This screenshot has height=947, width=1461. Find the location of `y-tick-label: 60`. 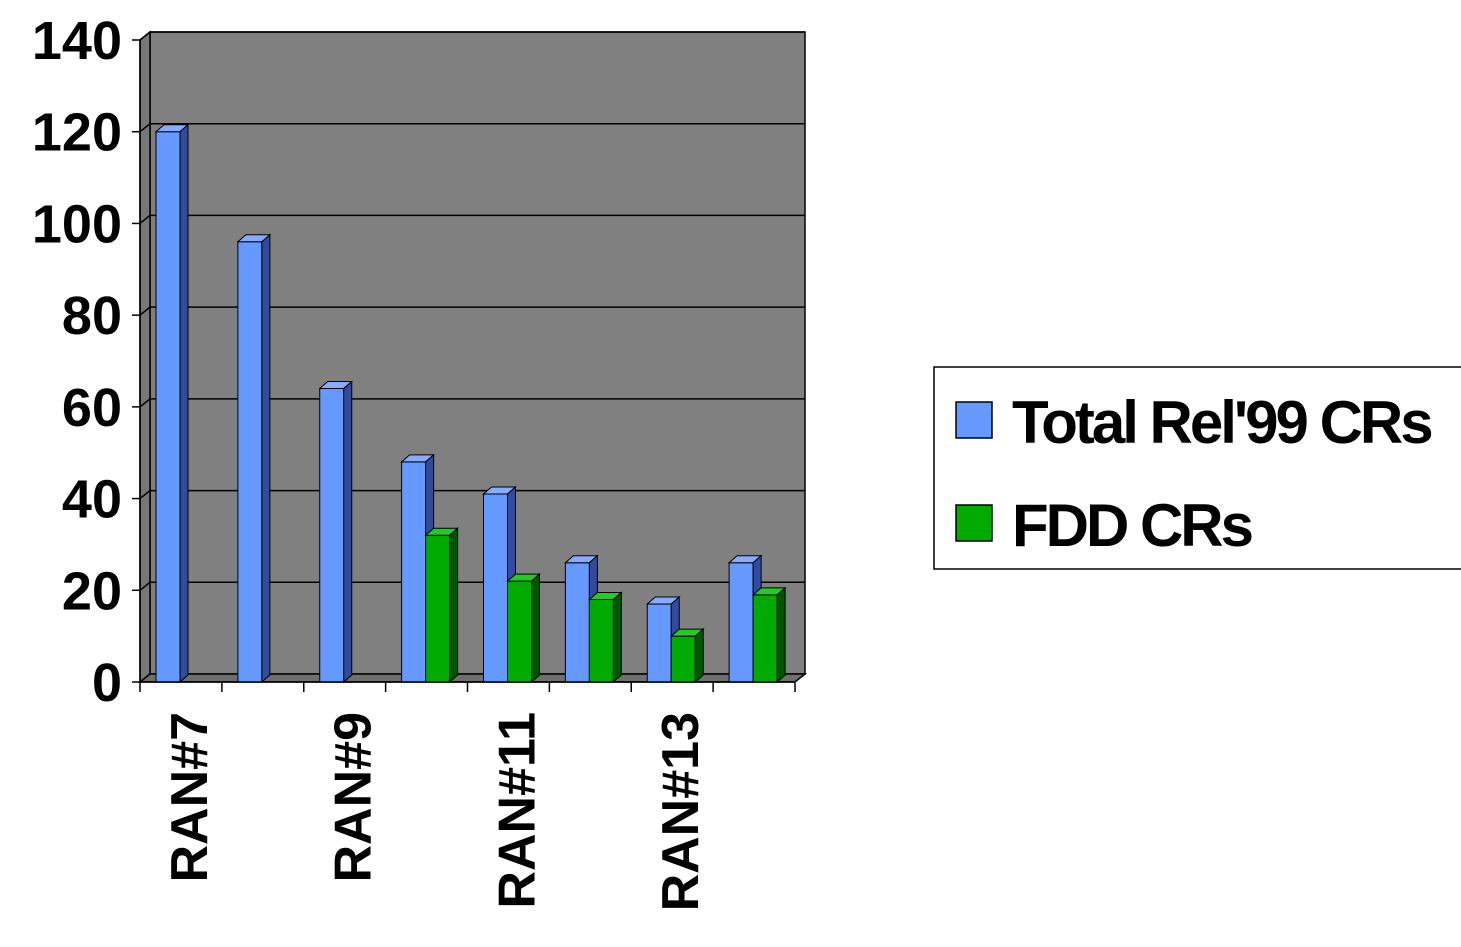

y-tick-label: 60 is located at coordinates (92, 408).